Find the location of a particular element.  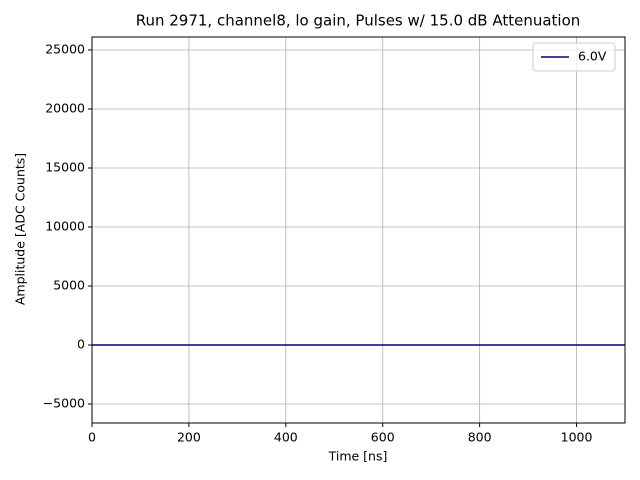

y-tick-label: 20000 is located at coordinates (65, 107).